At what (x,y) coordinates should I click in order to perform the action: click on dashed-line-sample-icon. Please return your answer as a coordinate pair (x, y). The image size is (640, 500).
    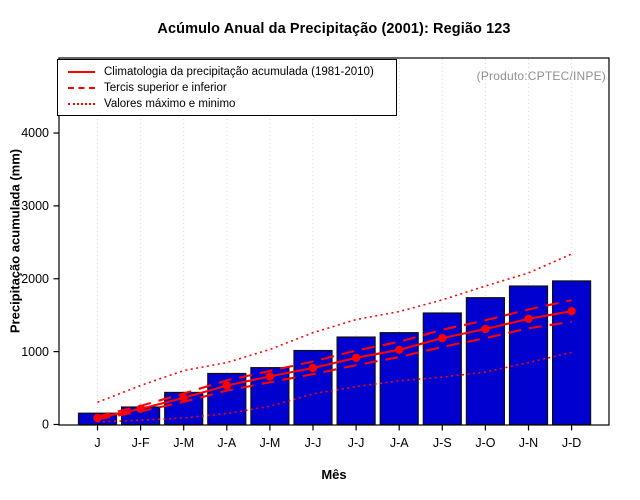
    Looking at the image, I should click on (81, 87).